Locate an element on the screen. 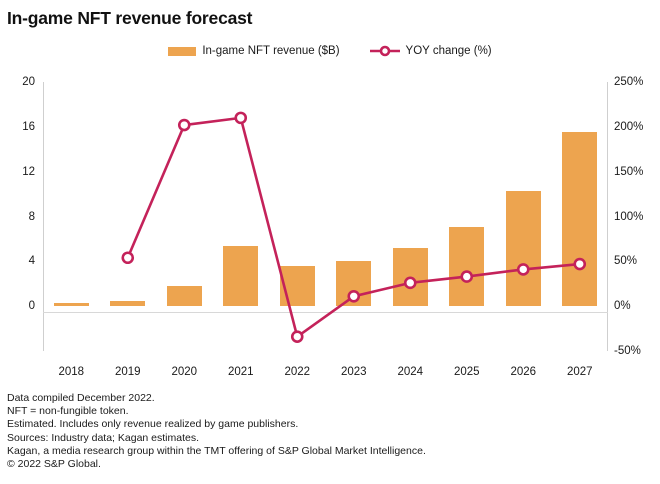 The height and width of the screenshot is (484, 660). legend-item-yoy: YOY change (%) is located at coordinates (430, 51).